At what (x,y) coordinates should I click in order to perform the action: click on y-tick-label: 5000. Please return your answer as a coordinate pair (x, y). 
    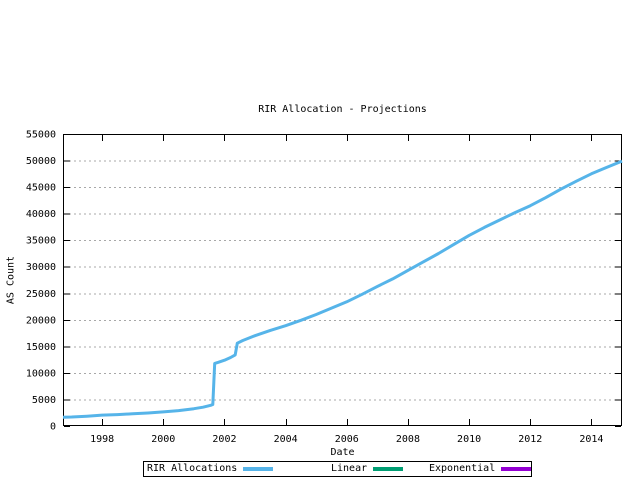
    Looking at the image, I should click on (44, 400).